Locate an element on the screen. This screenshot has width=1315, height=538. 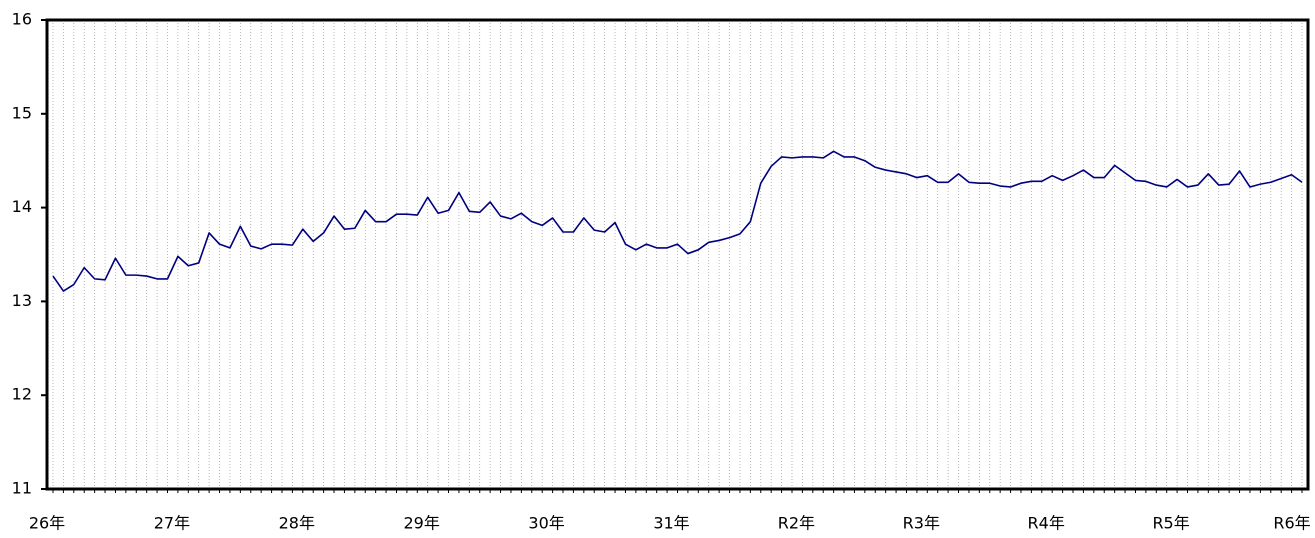
y-tick-label: 16 is located at coordinates (22, 19).